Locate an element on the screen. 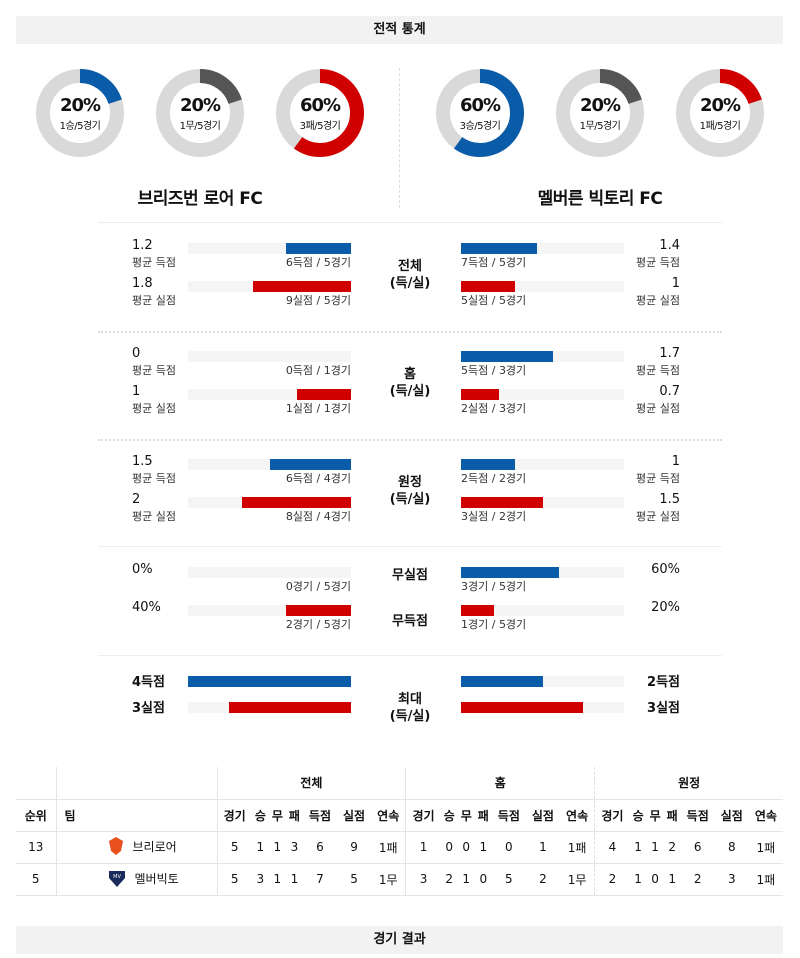  donut-chart-home-2: 60% 3패/5경기 is located at coordinates (320, 113).